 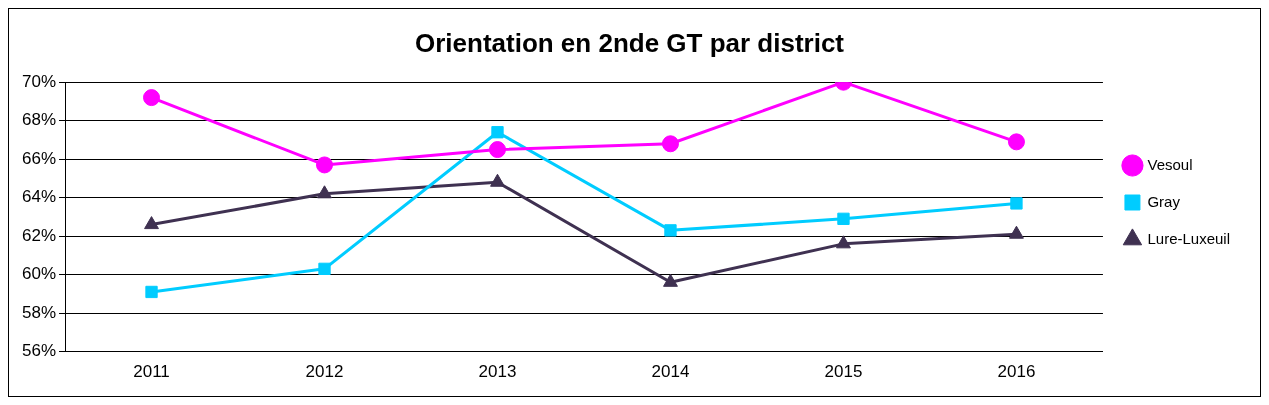 What do you see at coordinates (39, 351) in the screenshot?
I see `y-tick-label: 56%` at bounding box center [39, 351].